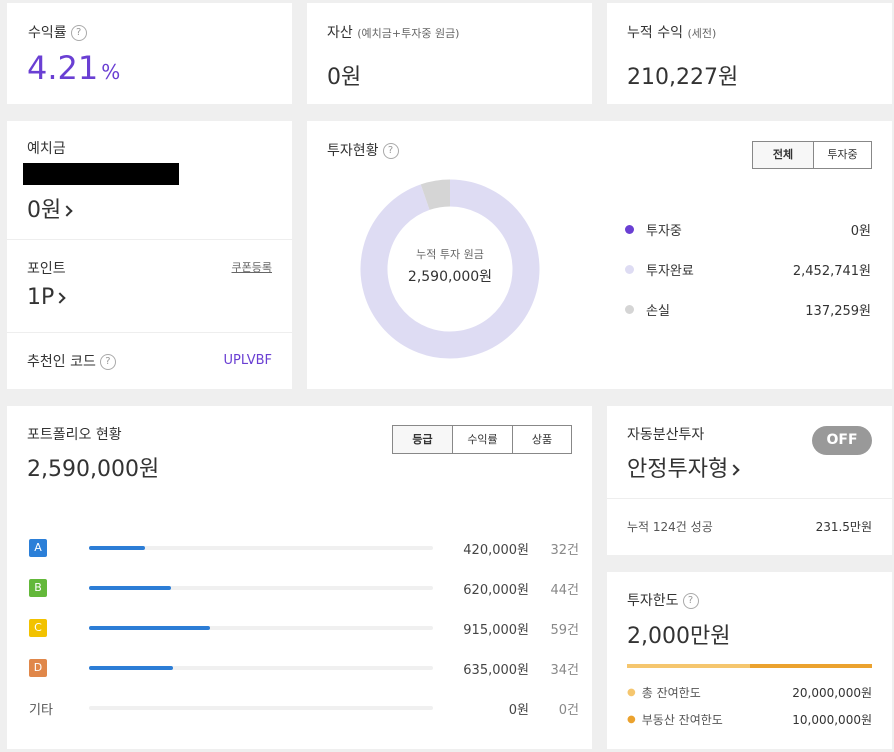 Image resolution: width=894 pixels, height=752 pixels. Describe the element at coordinates (450, 254) in the screenshot. I see `donut-center-label: 누적 투자 원금` at that location.